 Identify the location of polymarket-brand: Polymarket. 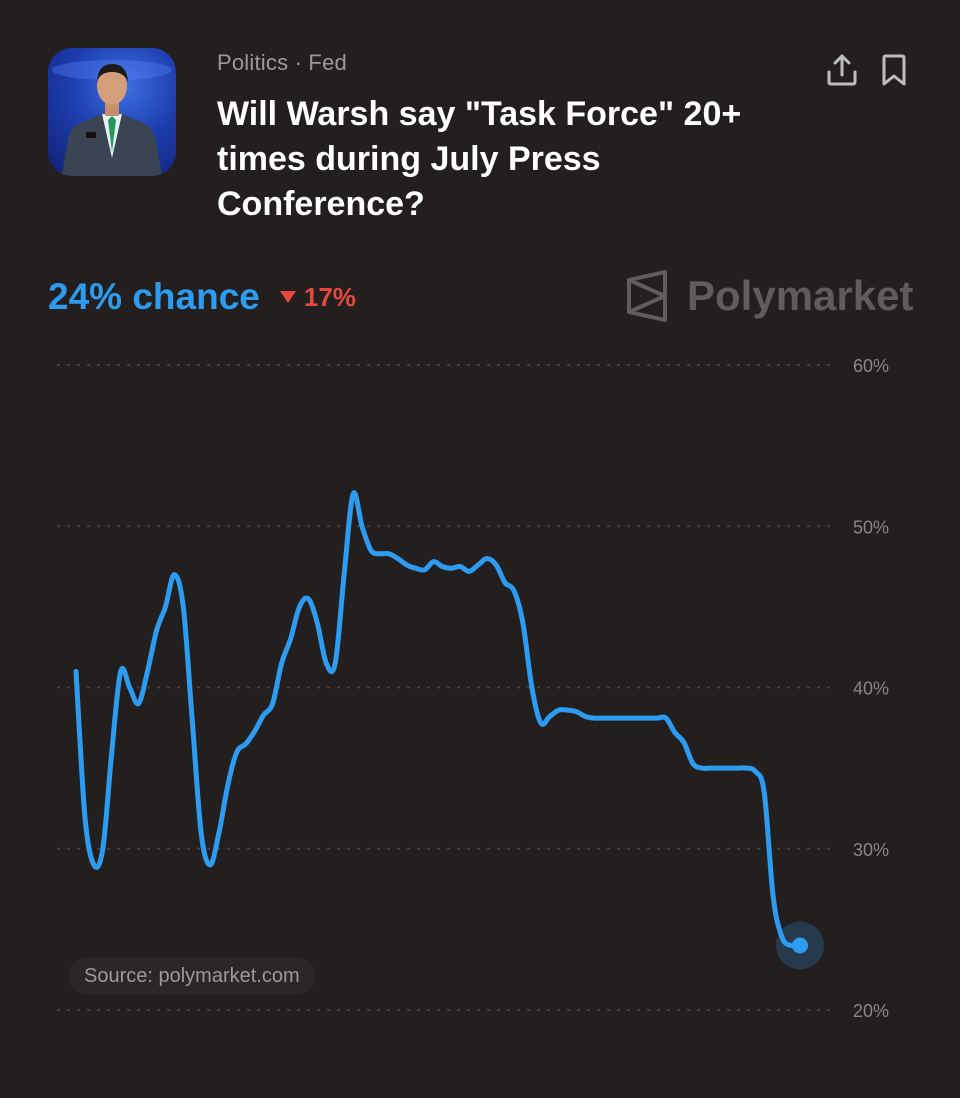
(769, 296).